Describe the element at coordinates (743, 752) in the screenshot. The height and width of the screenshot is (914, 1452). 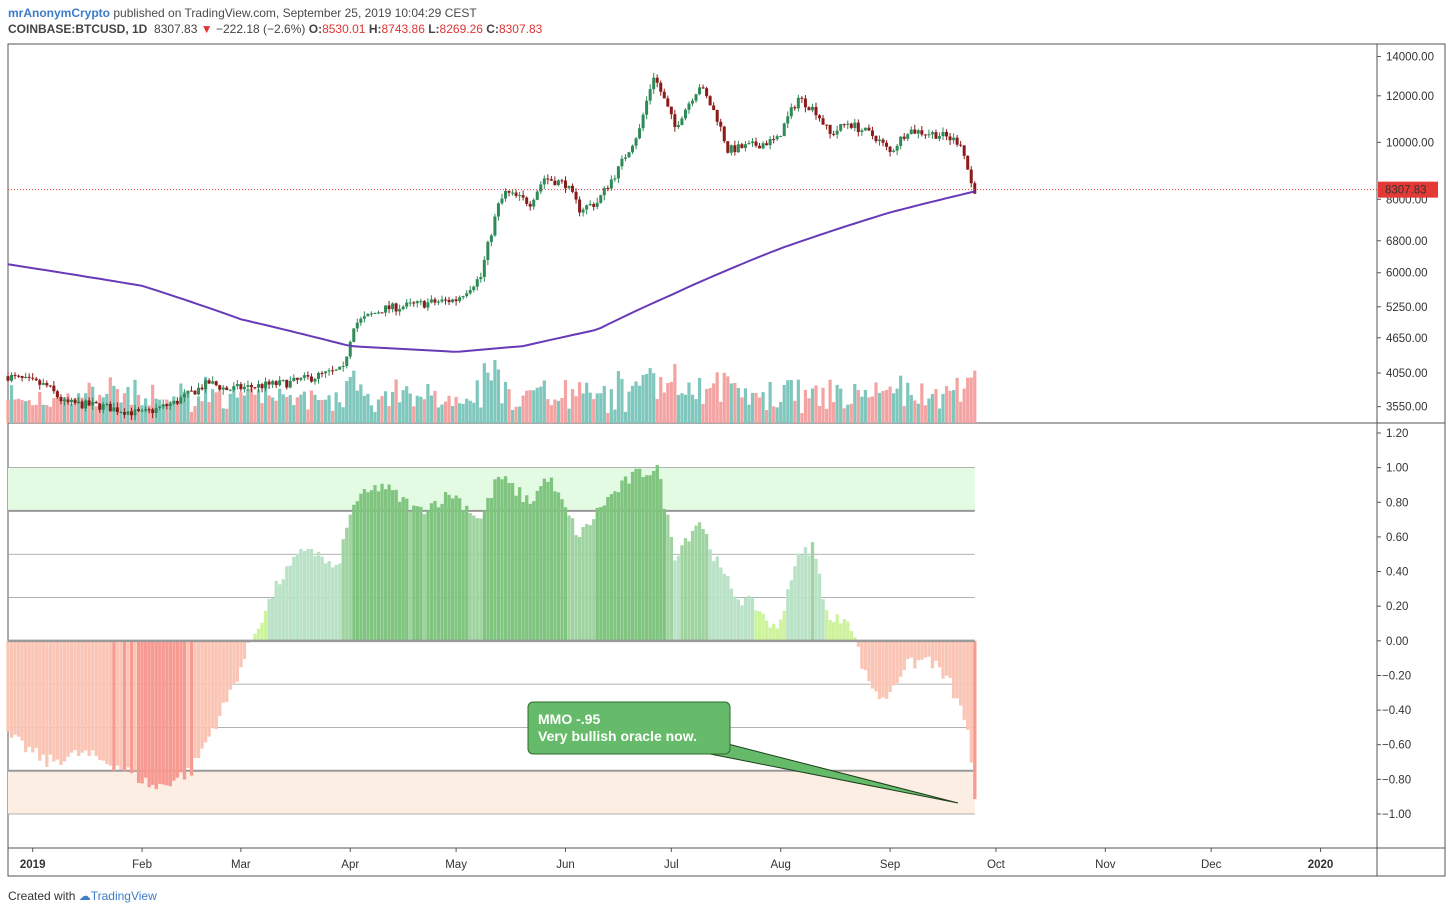
I see `annotation-callout: MMO -.95 Very bullish oracle now.` at that location.